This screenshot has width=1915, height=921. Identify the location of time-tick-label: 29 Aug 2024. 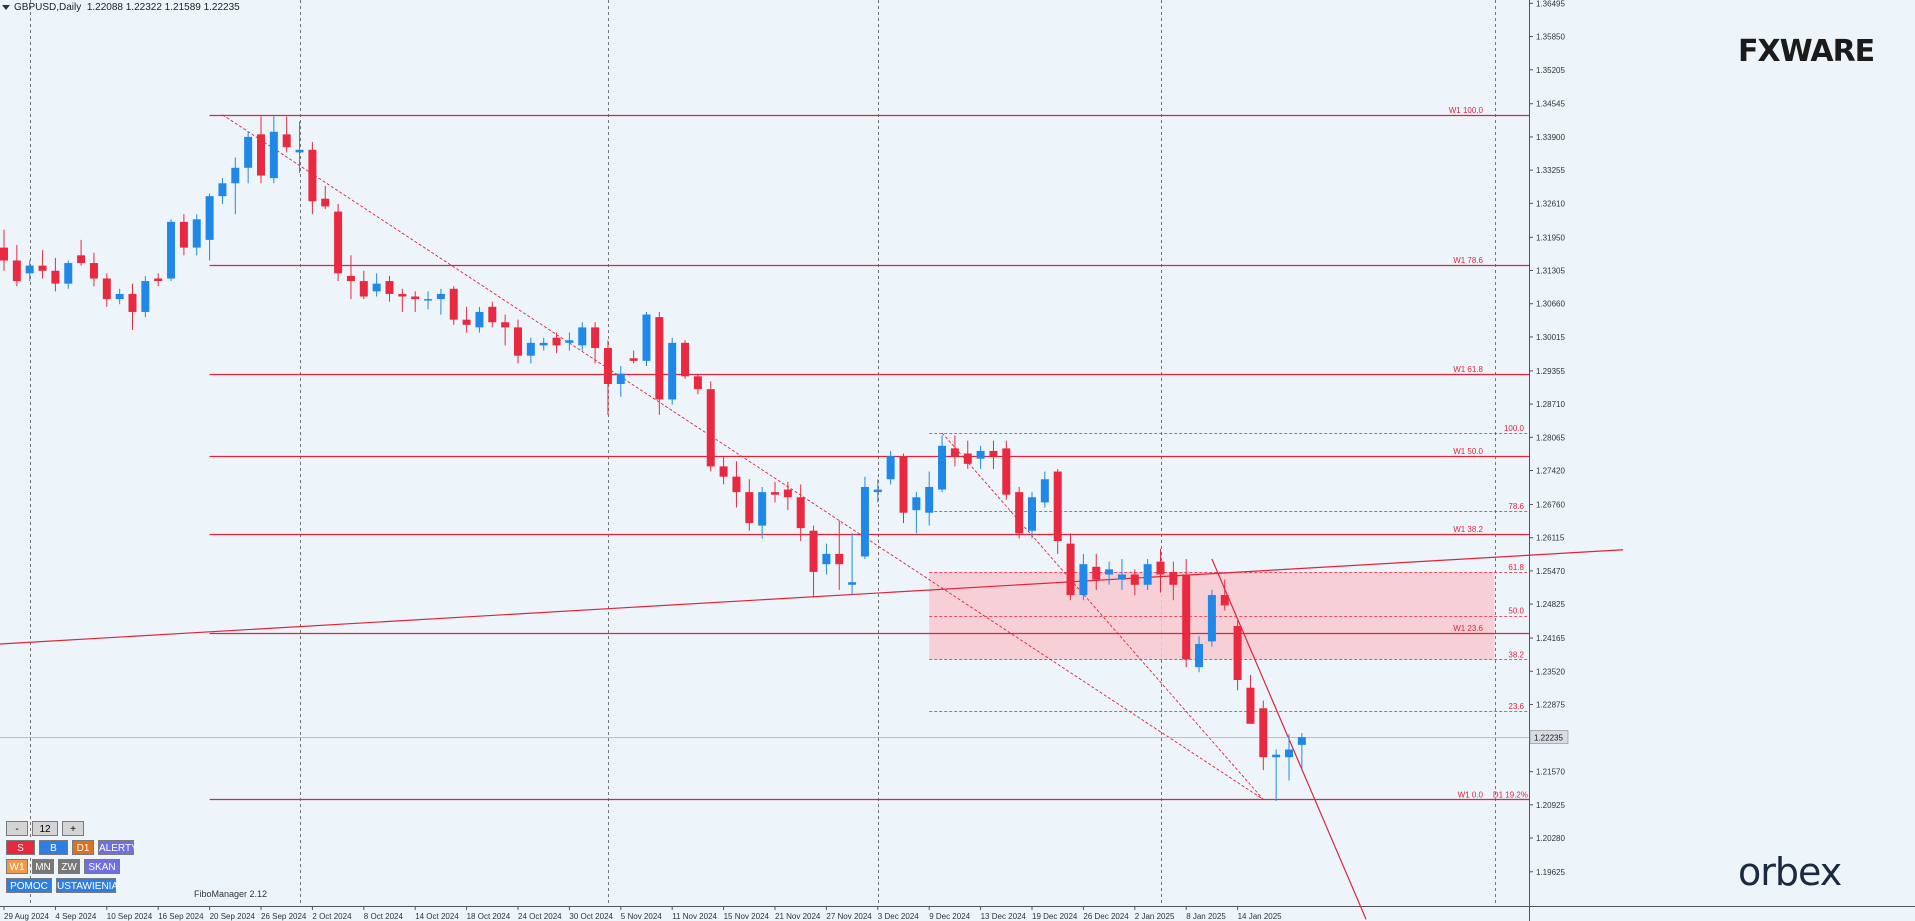
(26, 916).